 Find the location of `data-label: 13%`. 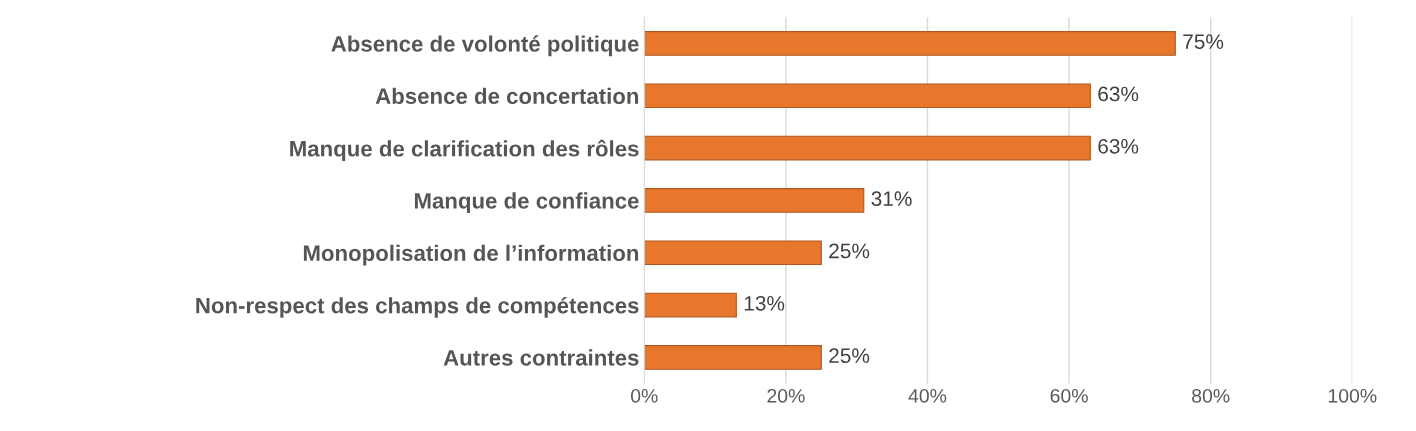

data-label: 13% is located at coordinates (764, 303).